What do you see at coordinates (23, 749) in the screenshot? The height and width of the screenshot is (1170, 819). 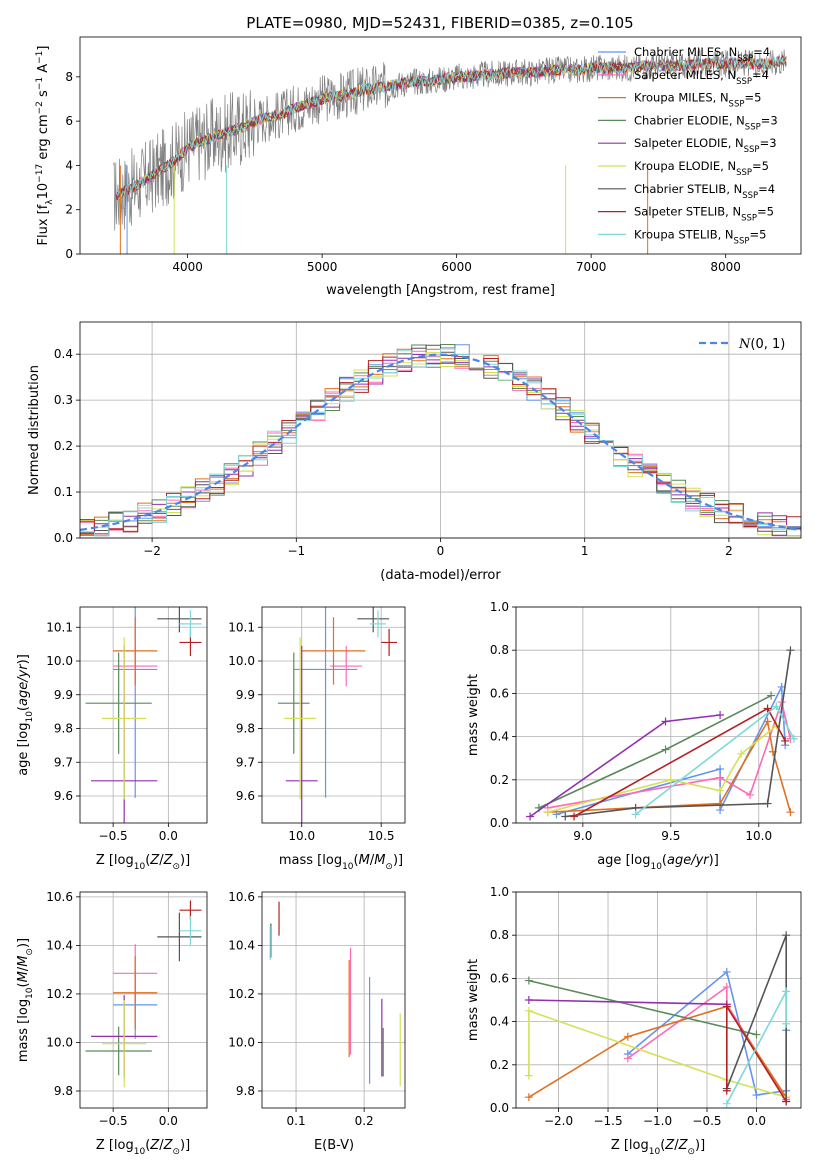 I see `label-part: age [log` at bounding box center [23, 749].